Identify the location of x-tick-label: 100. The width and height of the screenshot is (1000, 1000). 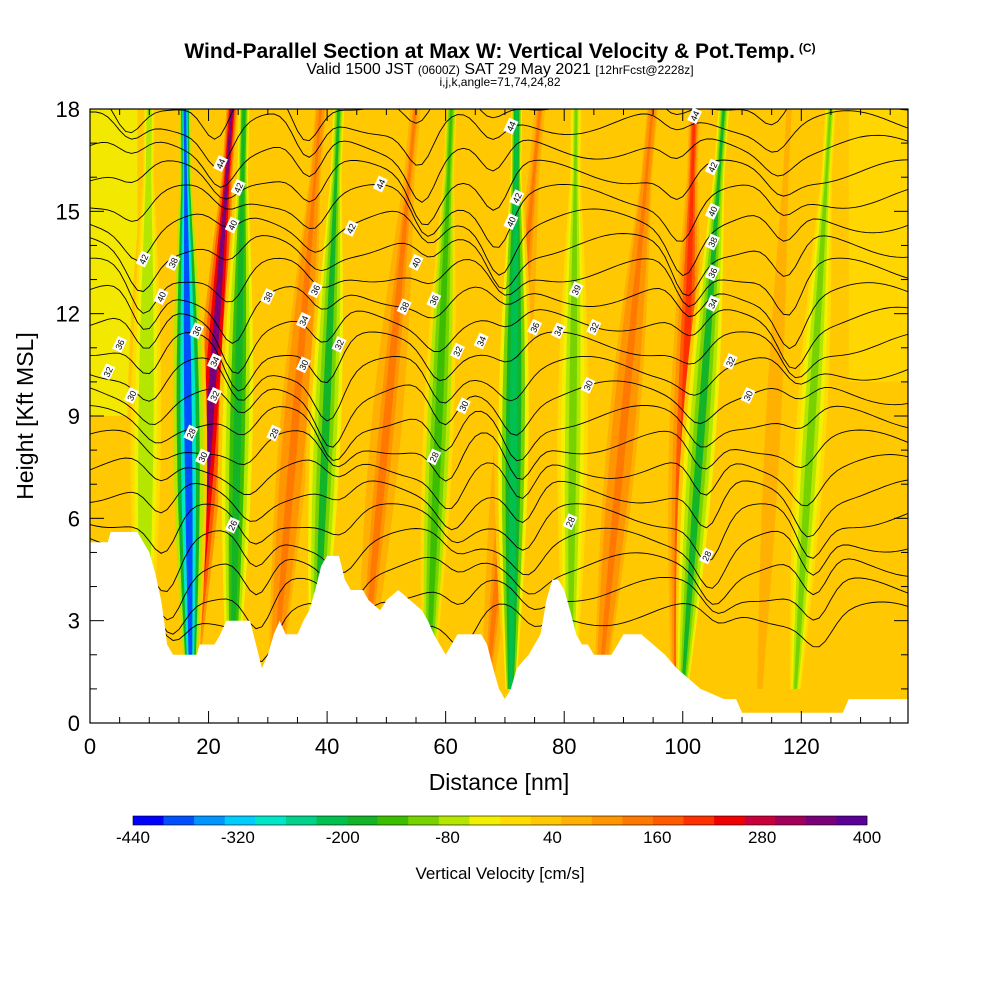
(682, 746).